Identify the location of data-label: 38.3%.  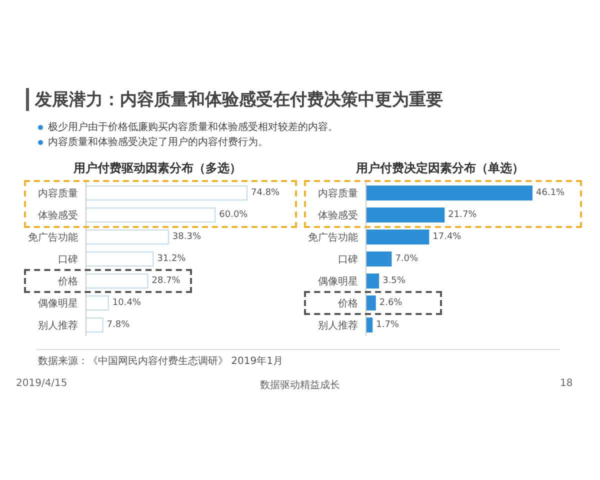
(187, 237).